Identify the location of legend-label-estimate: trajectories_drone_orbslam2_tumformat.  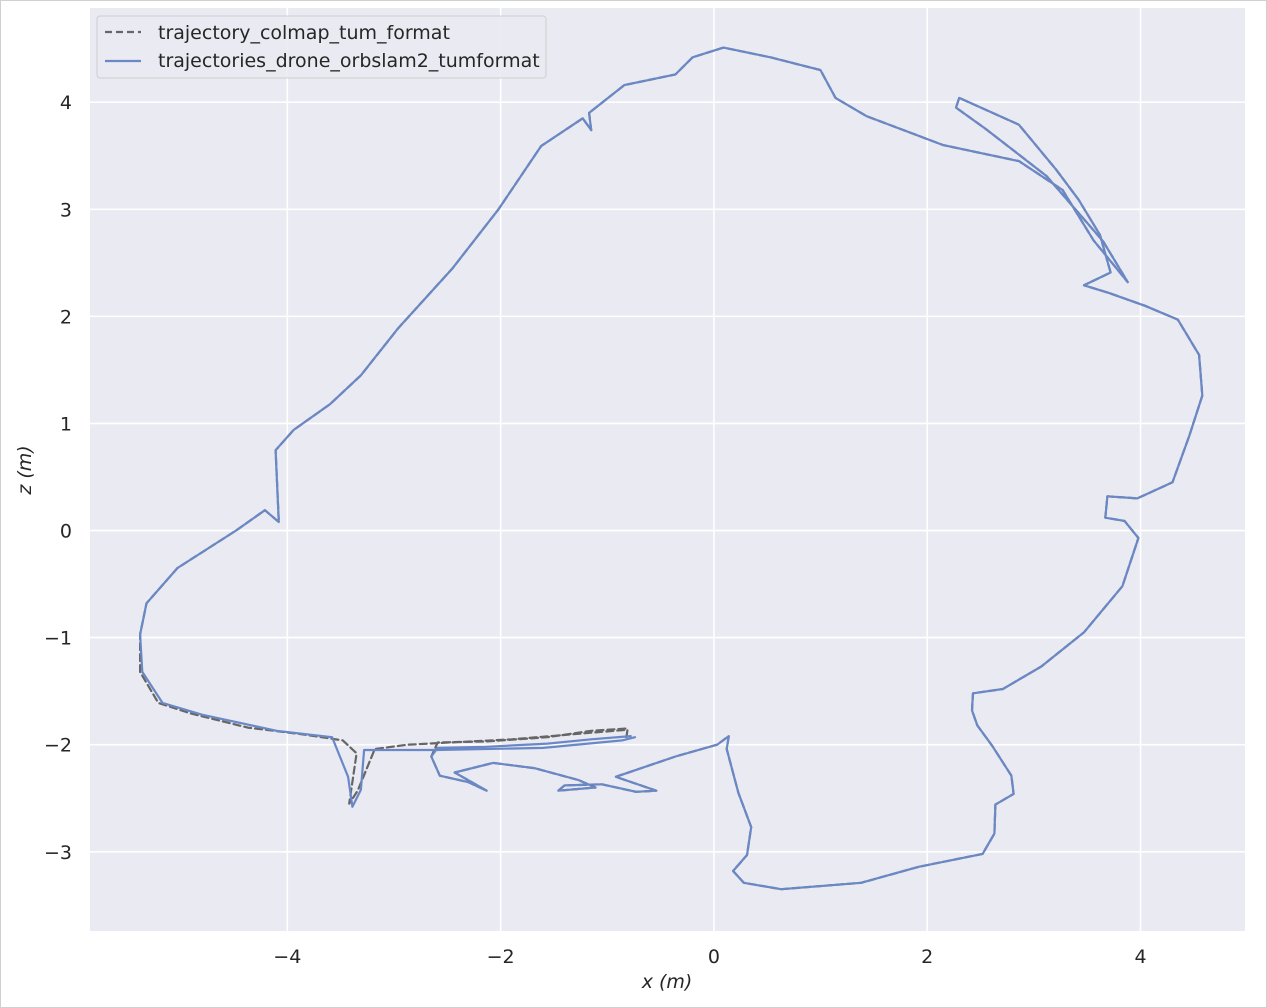
(349, 61).